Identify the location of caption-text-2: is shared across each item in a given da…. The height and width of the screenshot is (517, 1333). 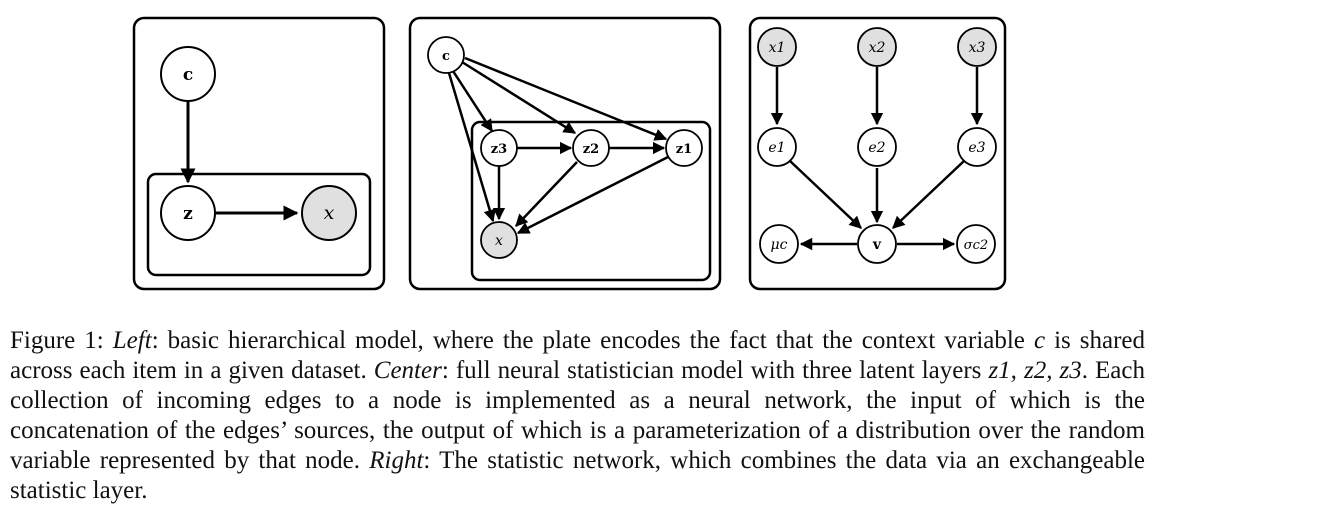
(578, 355).